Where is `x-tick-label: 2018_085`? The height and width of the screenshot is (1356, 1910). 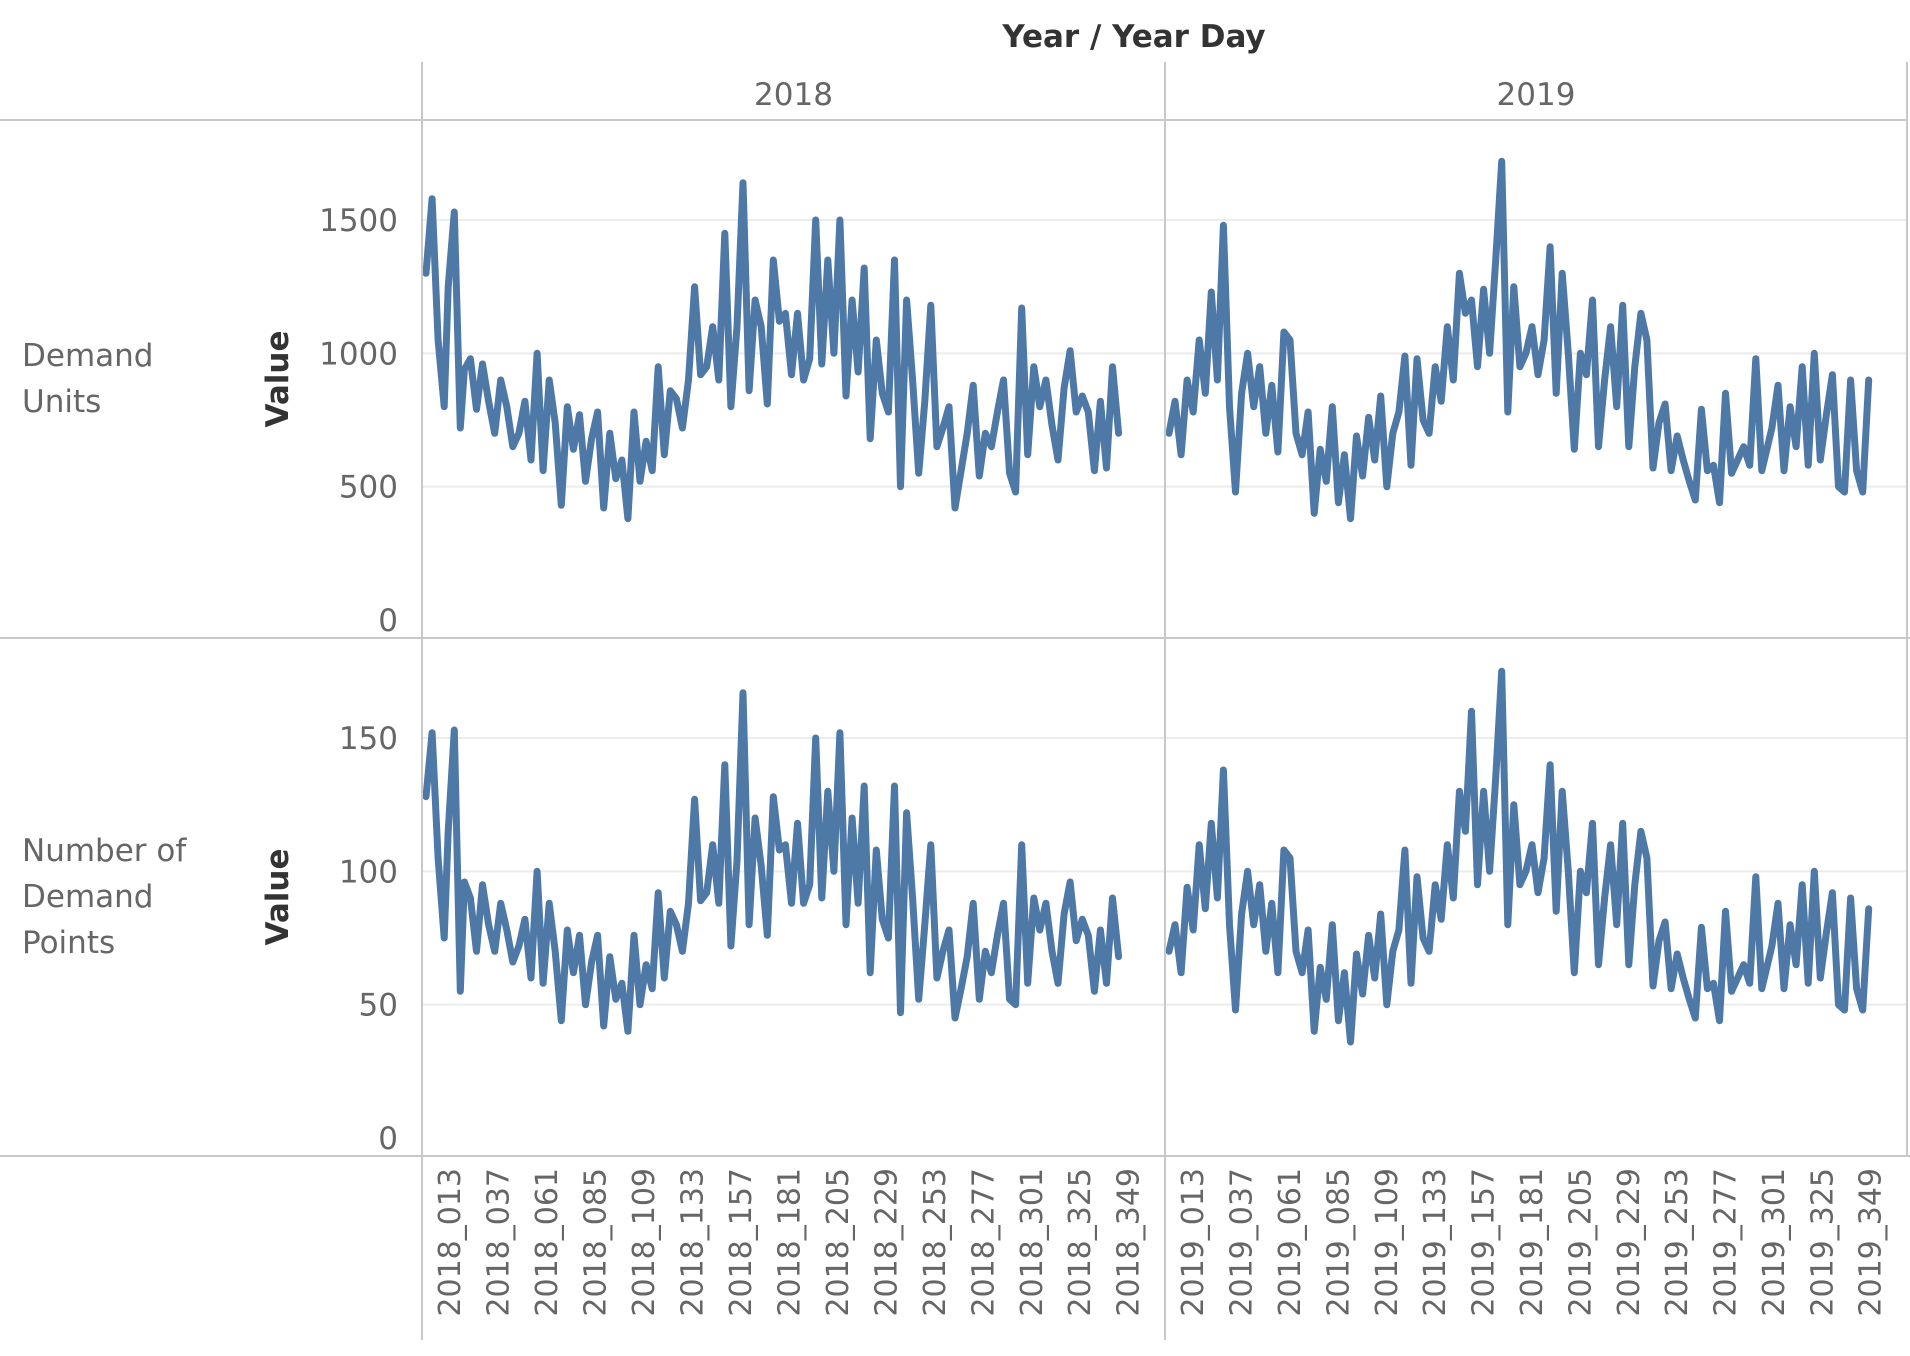
x-tick-label: 2018_085 is located at coordinates (596, 1242).